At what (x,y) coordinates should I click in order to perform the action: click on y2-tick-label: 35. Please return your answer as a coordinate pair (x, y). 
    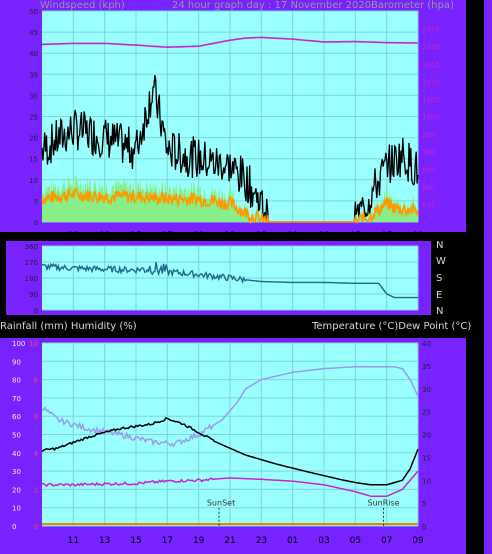
    Looking at the image, I should click on (426, 367).